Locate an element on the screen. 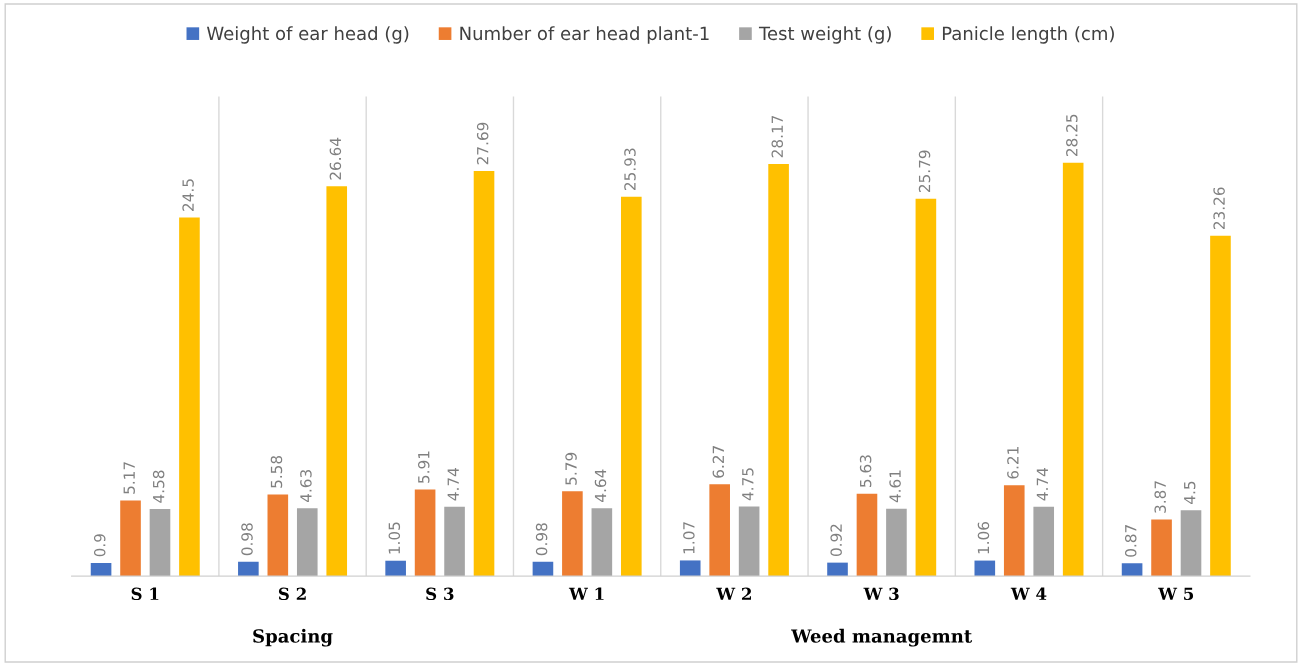 This screenshot has width=1302, height=666. data-label: 0.87 is located at coordinates (1130, 541).